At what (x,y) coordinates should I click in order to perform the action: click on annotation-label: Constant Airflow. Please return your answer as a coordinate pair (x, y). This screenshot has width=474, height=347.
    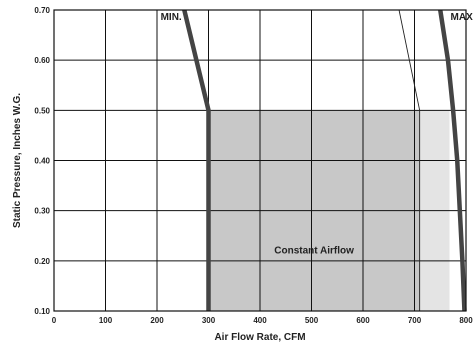
    Looking at the image, I should click on (314, 250).